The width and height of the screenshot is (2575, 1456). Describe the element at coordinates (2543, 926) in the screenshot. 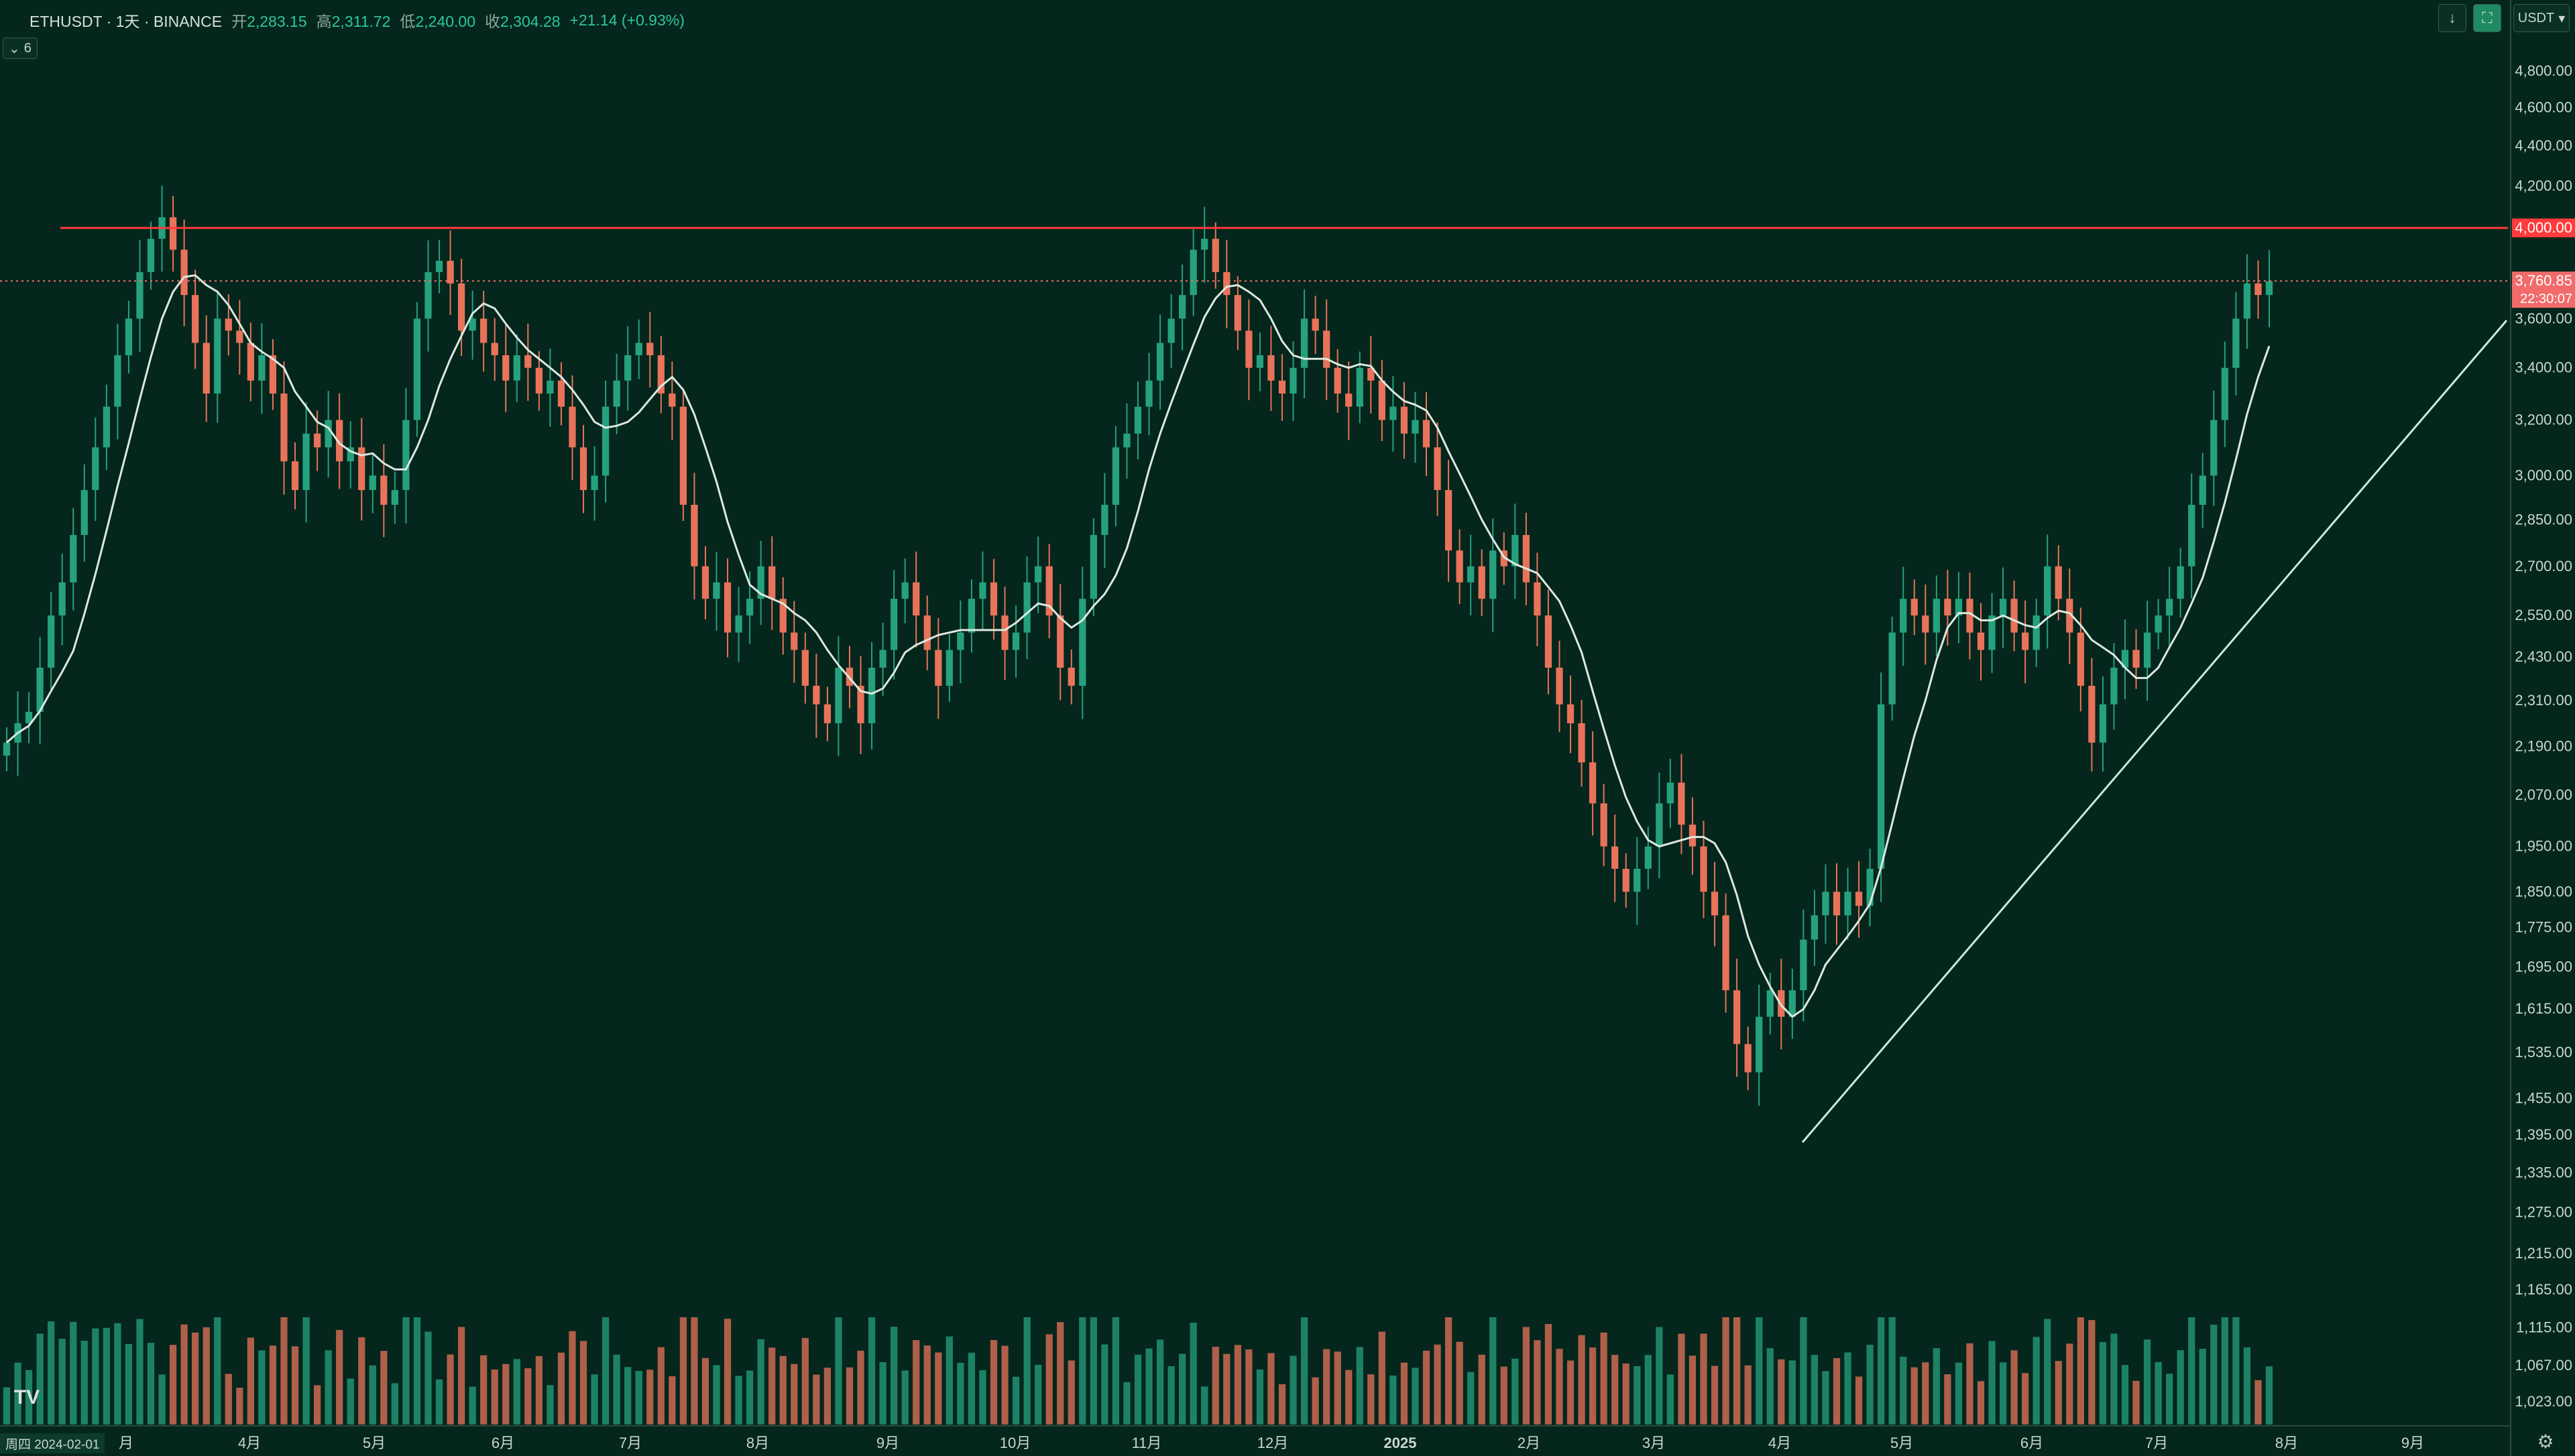

I see `price-tick-label: 1,775.00` at that location.